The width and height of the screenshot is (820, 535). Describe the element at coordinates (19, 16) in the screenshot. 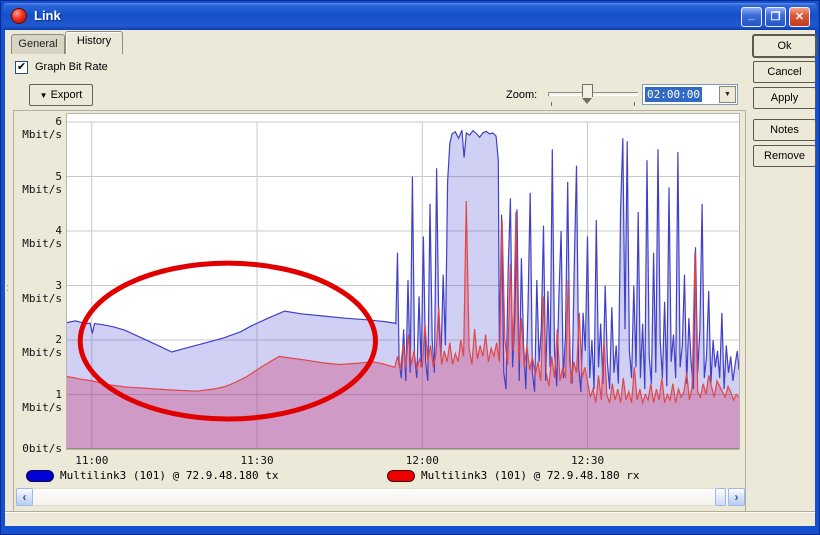

I see `link-window-icon` at that location.